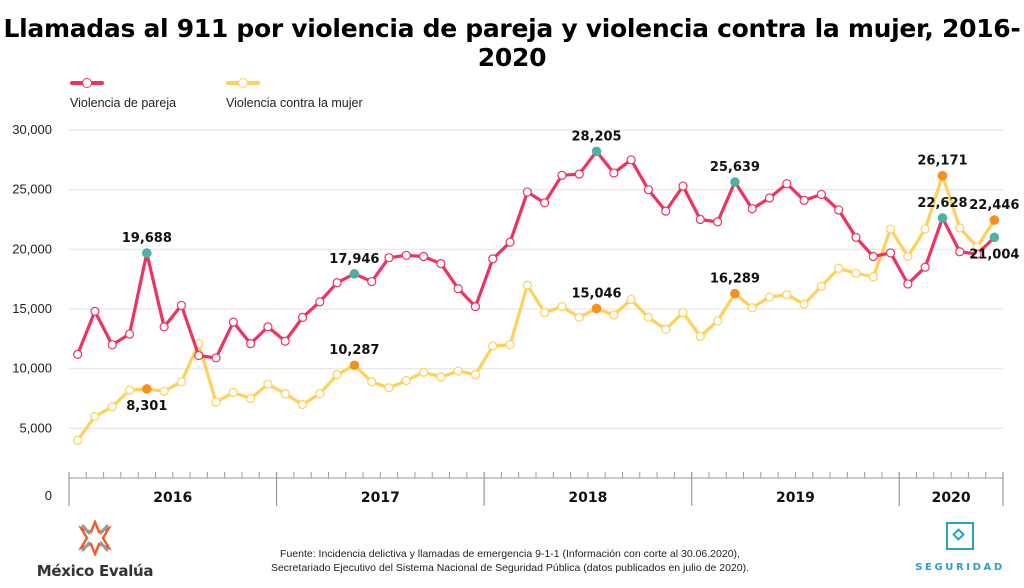 The image size is (1024, 588). I want to click on y-axis: 0 5,000 10,000 15,000 20,000 25,000 30,000, so click(32, 312).